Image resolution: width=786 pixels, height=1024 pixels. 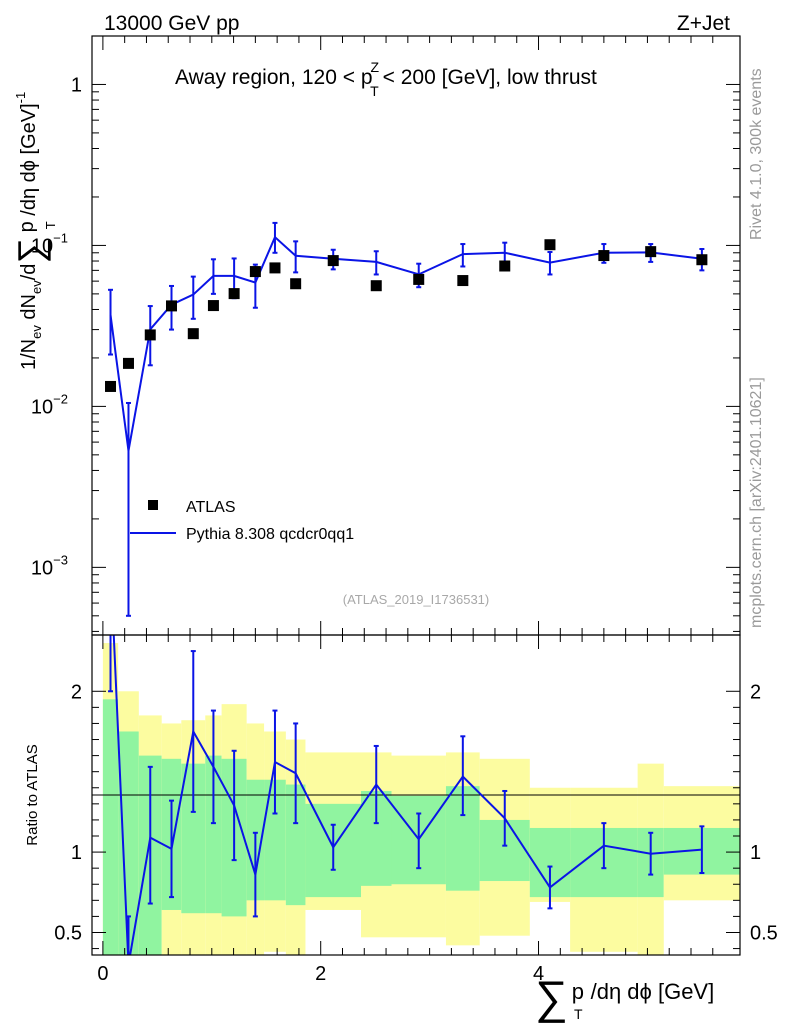 I want to click on ratio-y-tick-label: 0.5, so click(x=68, y=933).